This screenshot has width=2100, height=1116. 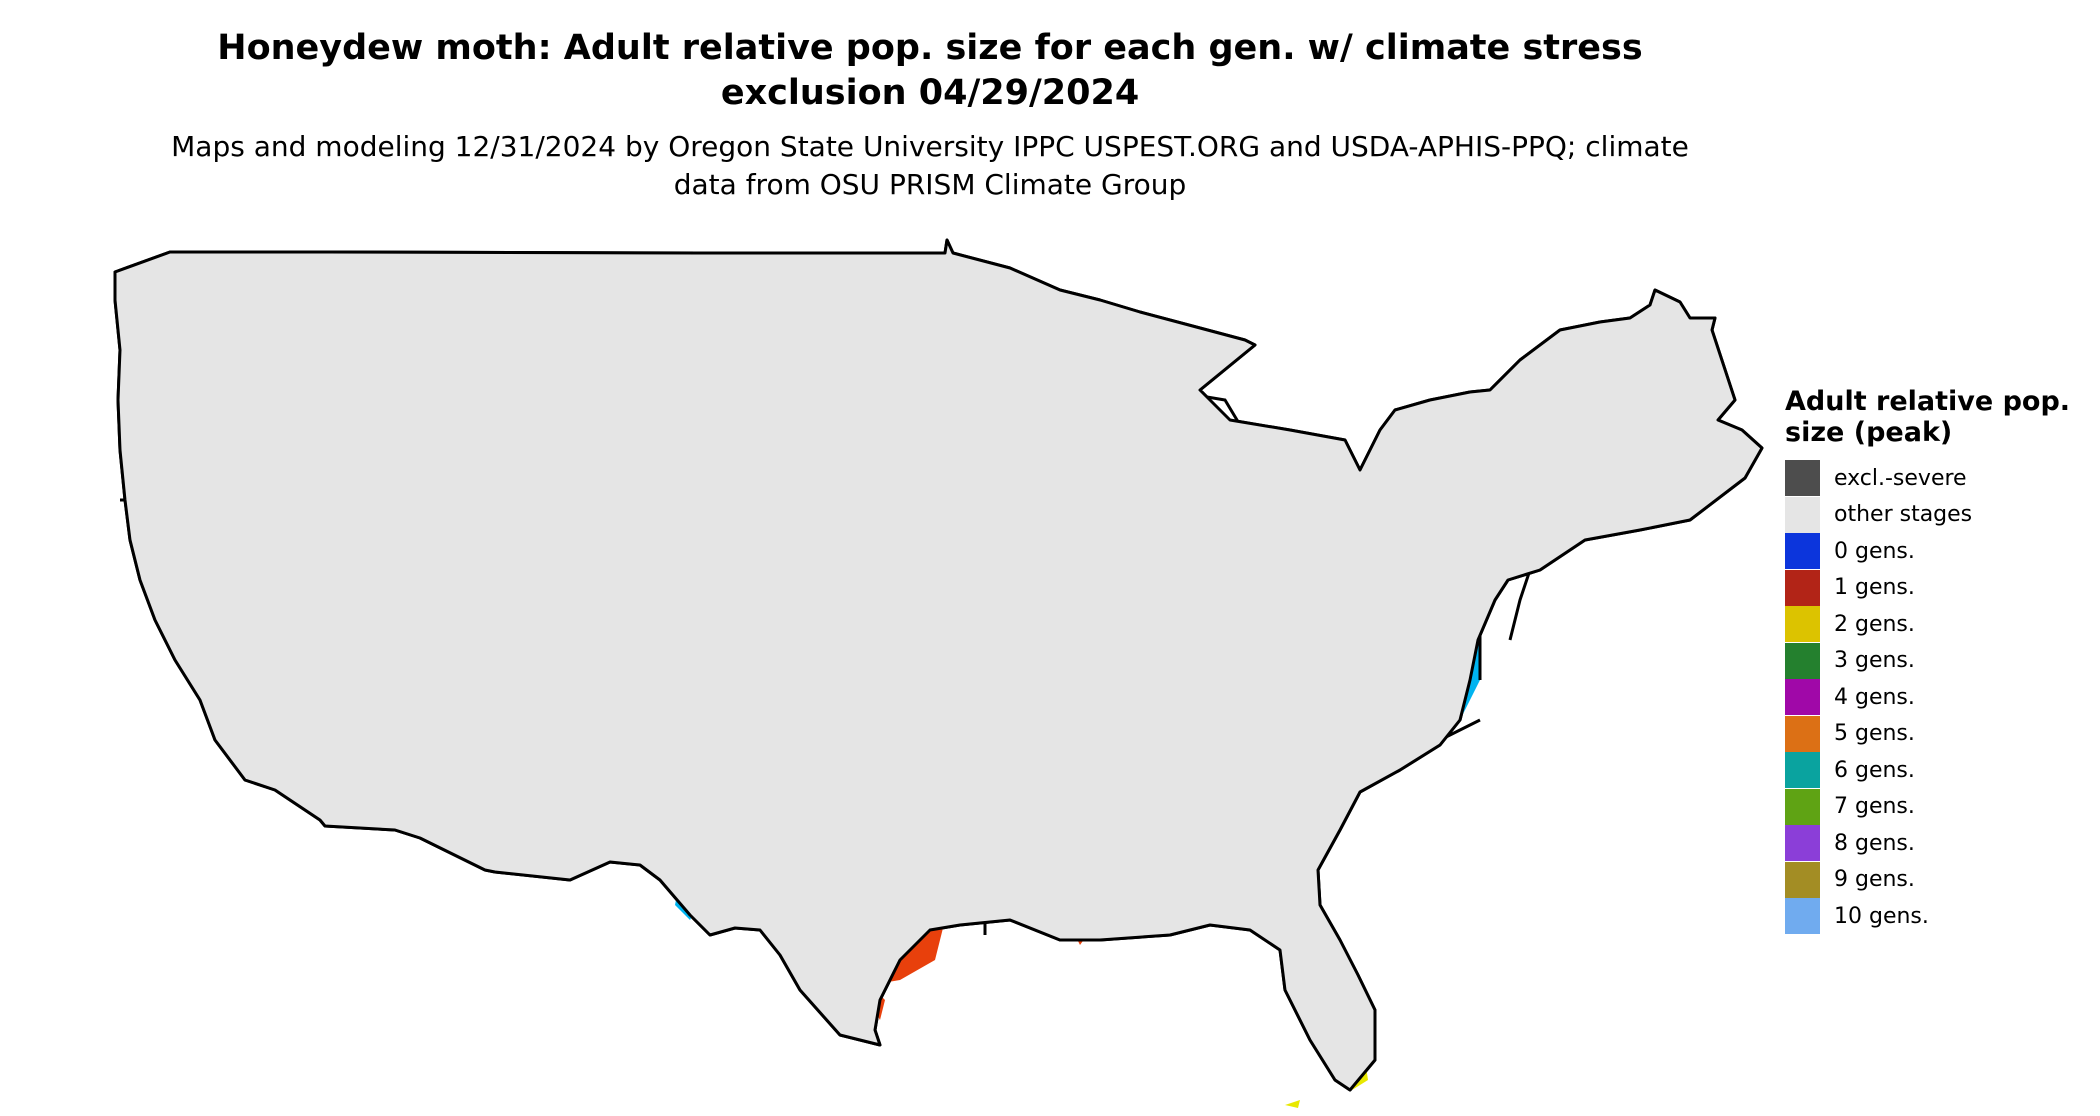 What do you see at coordinates (1935, 880) in the screenshot?
I see `legend-item: 9 gens.` at bounding box center [1935, 880].